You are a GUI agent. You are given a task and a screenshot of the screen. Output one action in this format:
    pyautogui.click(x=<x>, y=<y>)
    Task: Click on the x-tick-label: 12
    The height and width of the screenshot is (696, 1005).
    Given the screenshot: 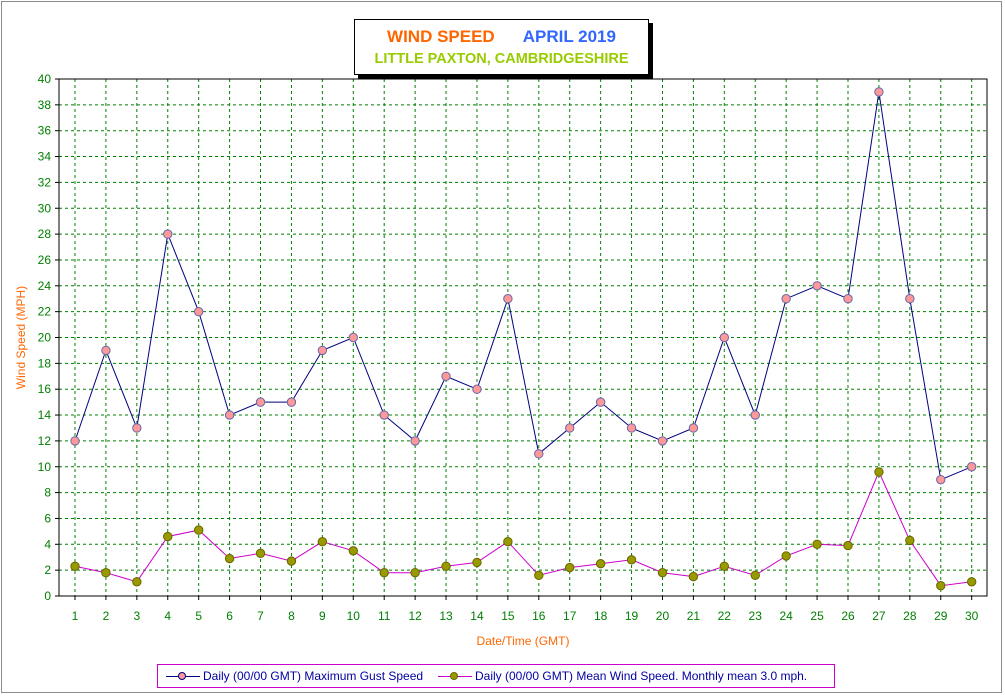 What is the action you would take?
    pyautogui.click(x=415, y=616)
    